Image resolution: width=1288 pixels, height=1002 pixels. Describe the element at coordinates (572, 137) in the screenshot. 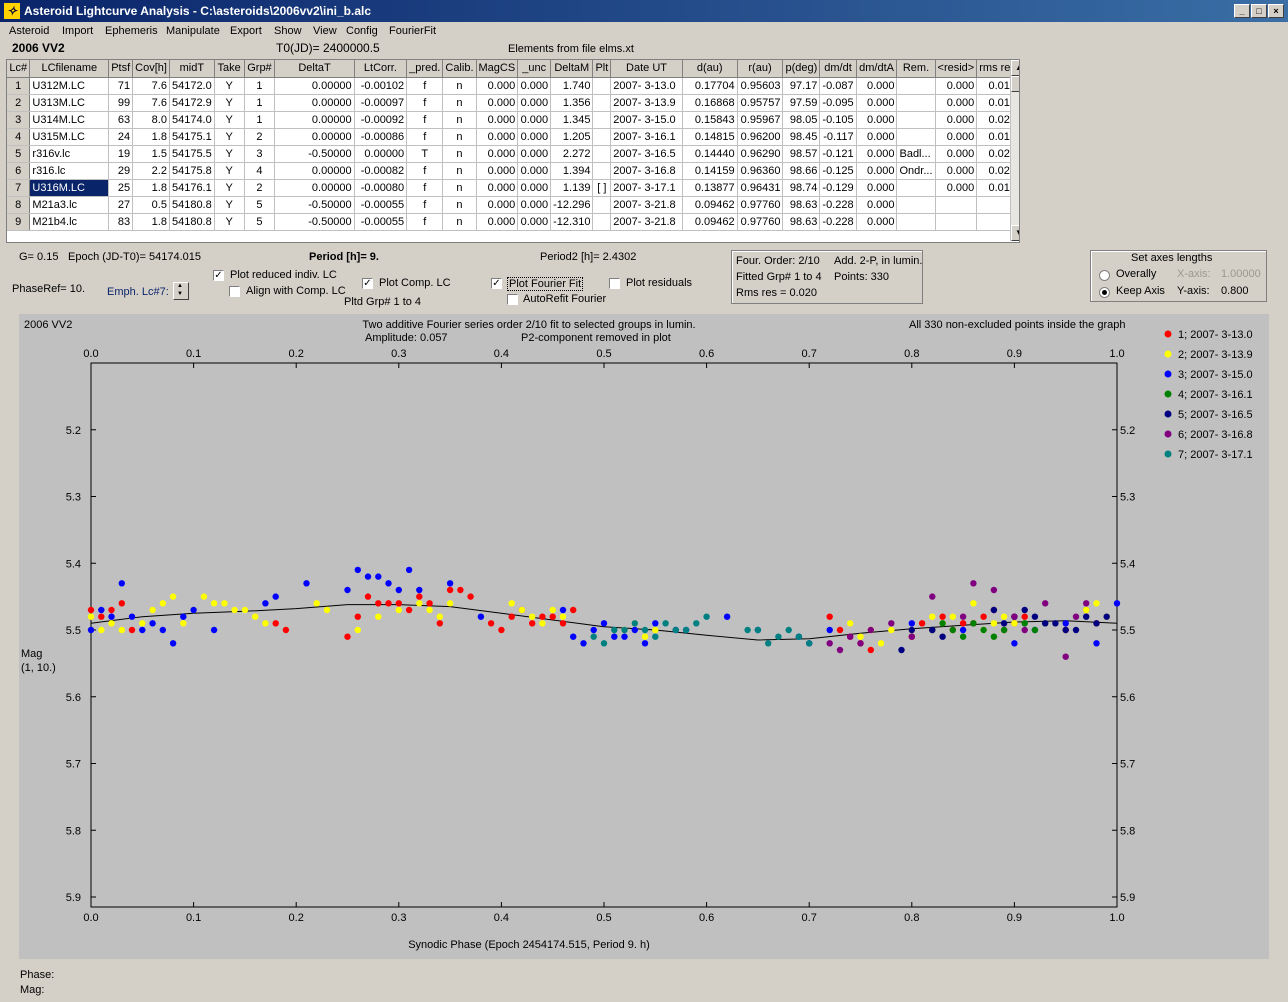

I see `table-cell: 1.205` at that location.